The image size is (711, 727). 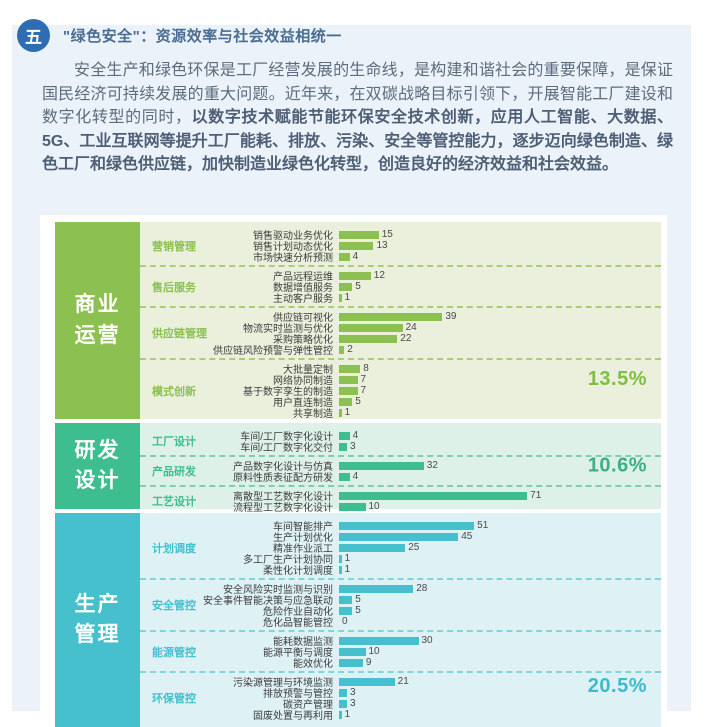 What do you see at coordinates (368, 662) in the screenshot?
I see `bar-value: 9` at bounding box center [368, 662].